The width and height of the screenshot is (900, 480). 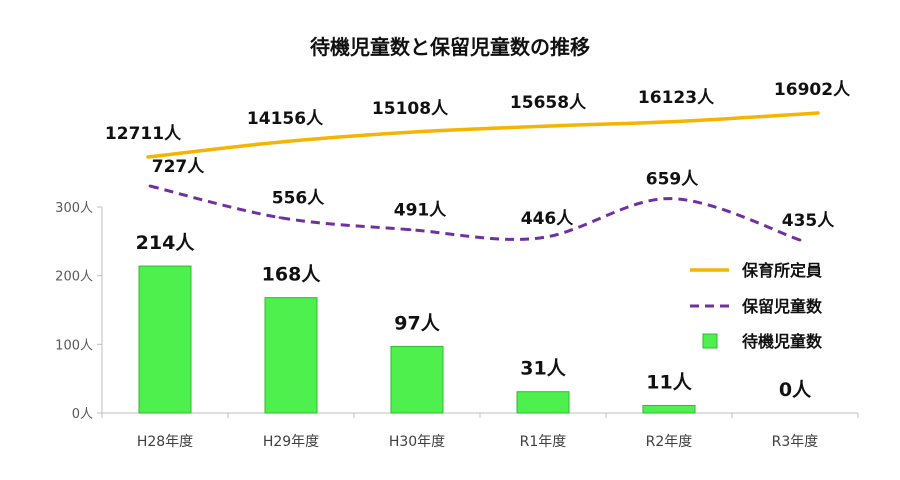 What do you see at coordinates (450, 47) in the screenshot?
I see `chart-title: 待機児童数と保留児童数の推移` at bounding box center [450, 47].